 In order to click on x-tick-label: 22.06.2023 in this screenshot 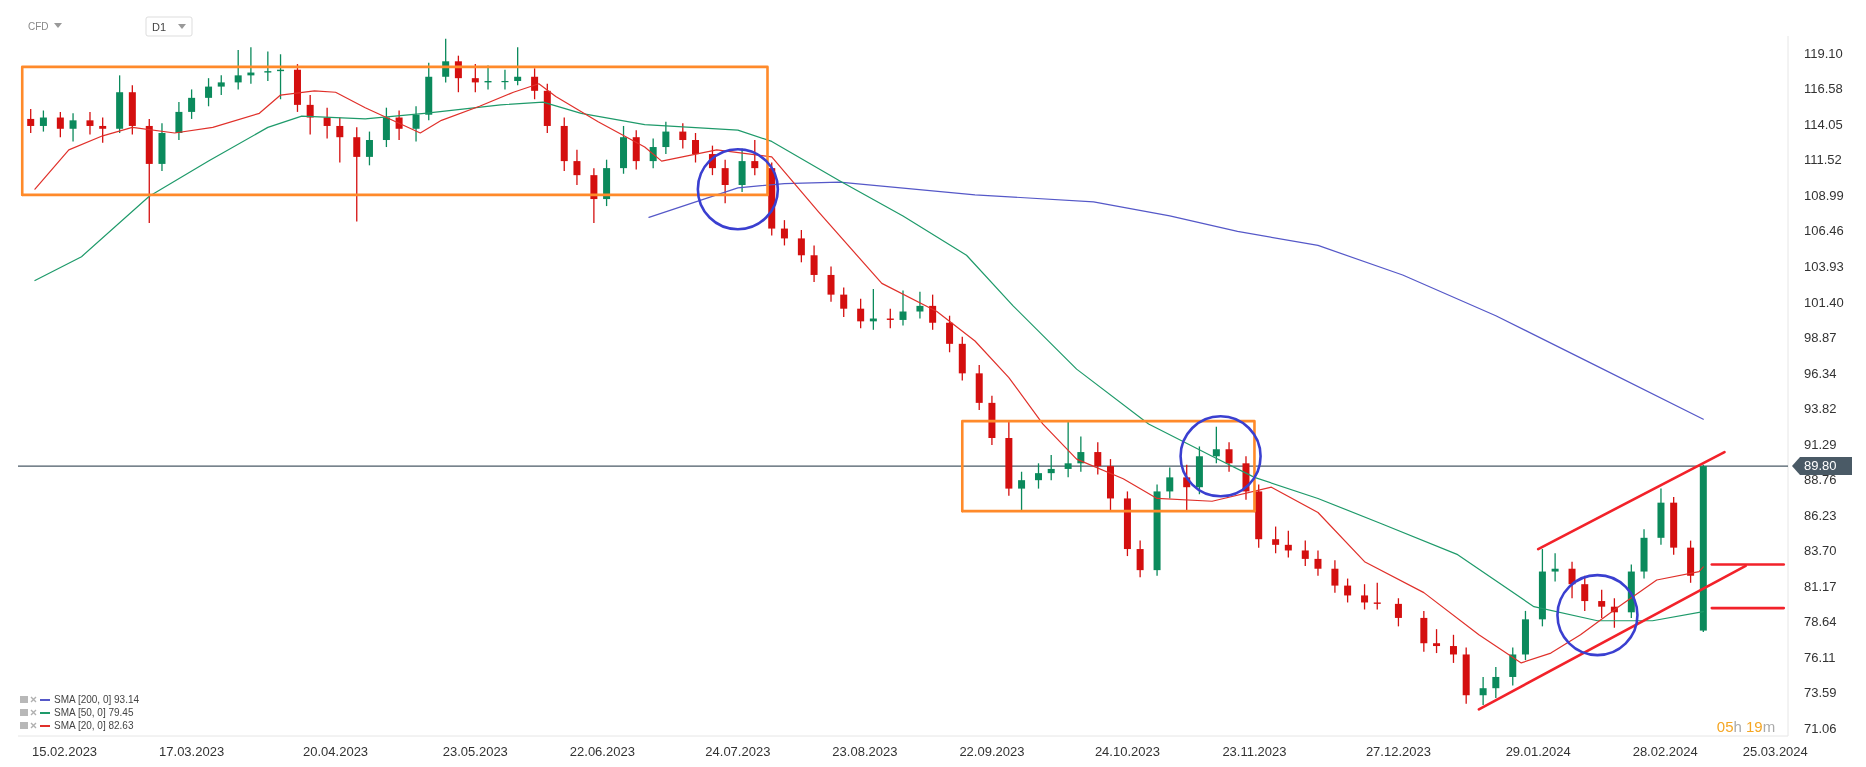, I will do `click(602, 751)`.